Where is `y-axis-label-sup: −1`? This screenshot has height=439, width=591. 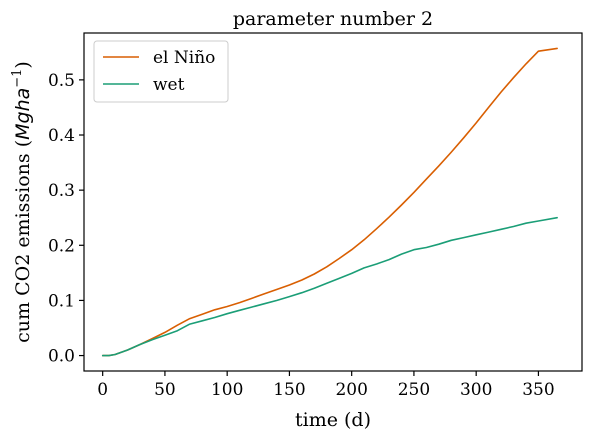 y-axis-label-sup: −1 is located at coordinates (17, 78).